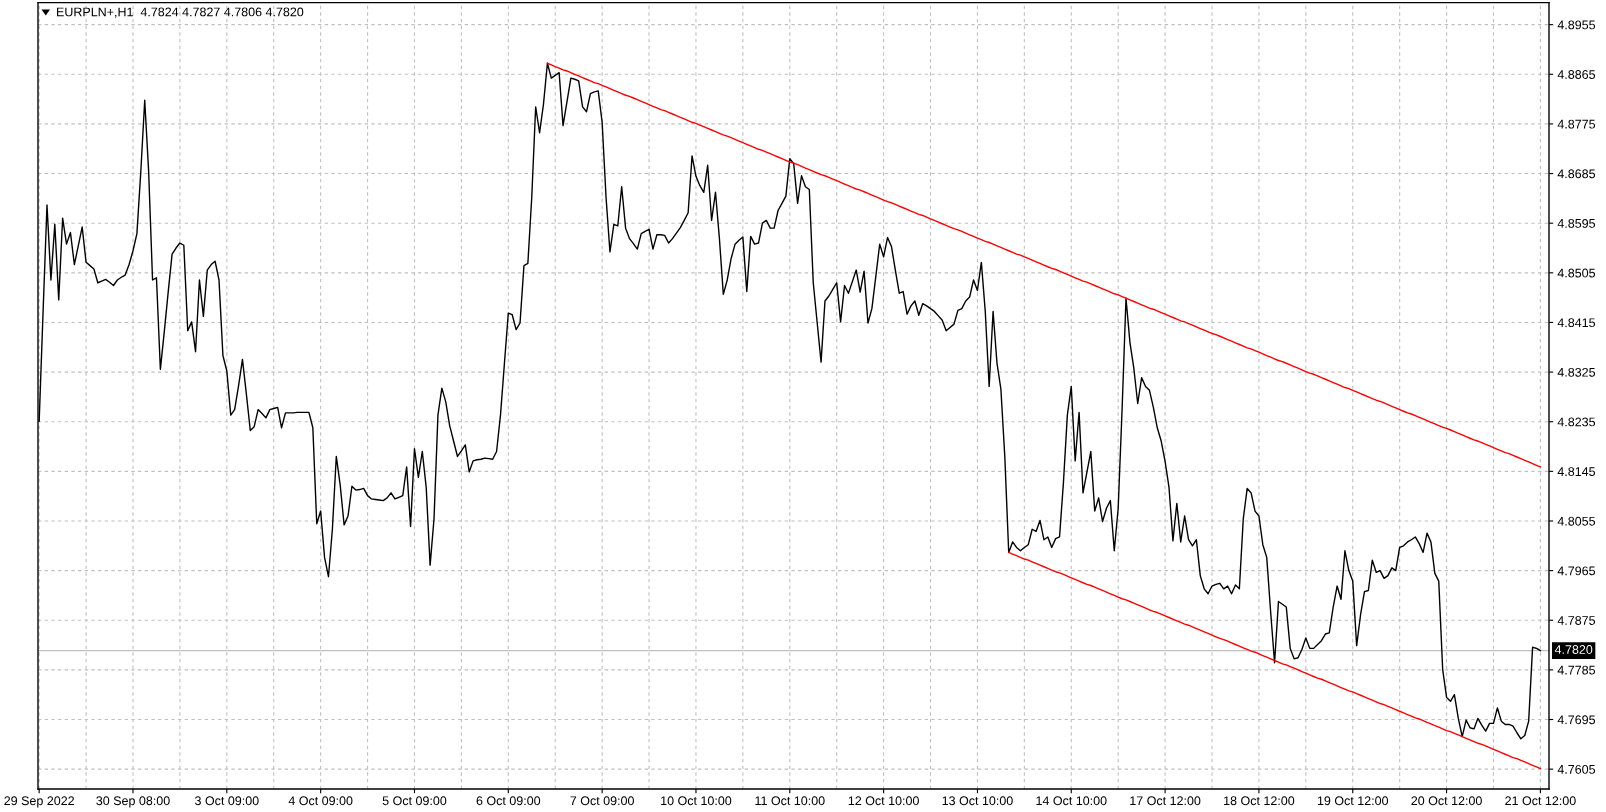 The image size is (1606, 812). I want to click on y-tick-label: 4.7695, so click(1576, 720).